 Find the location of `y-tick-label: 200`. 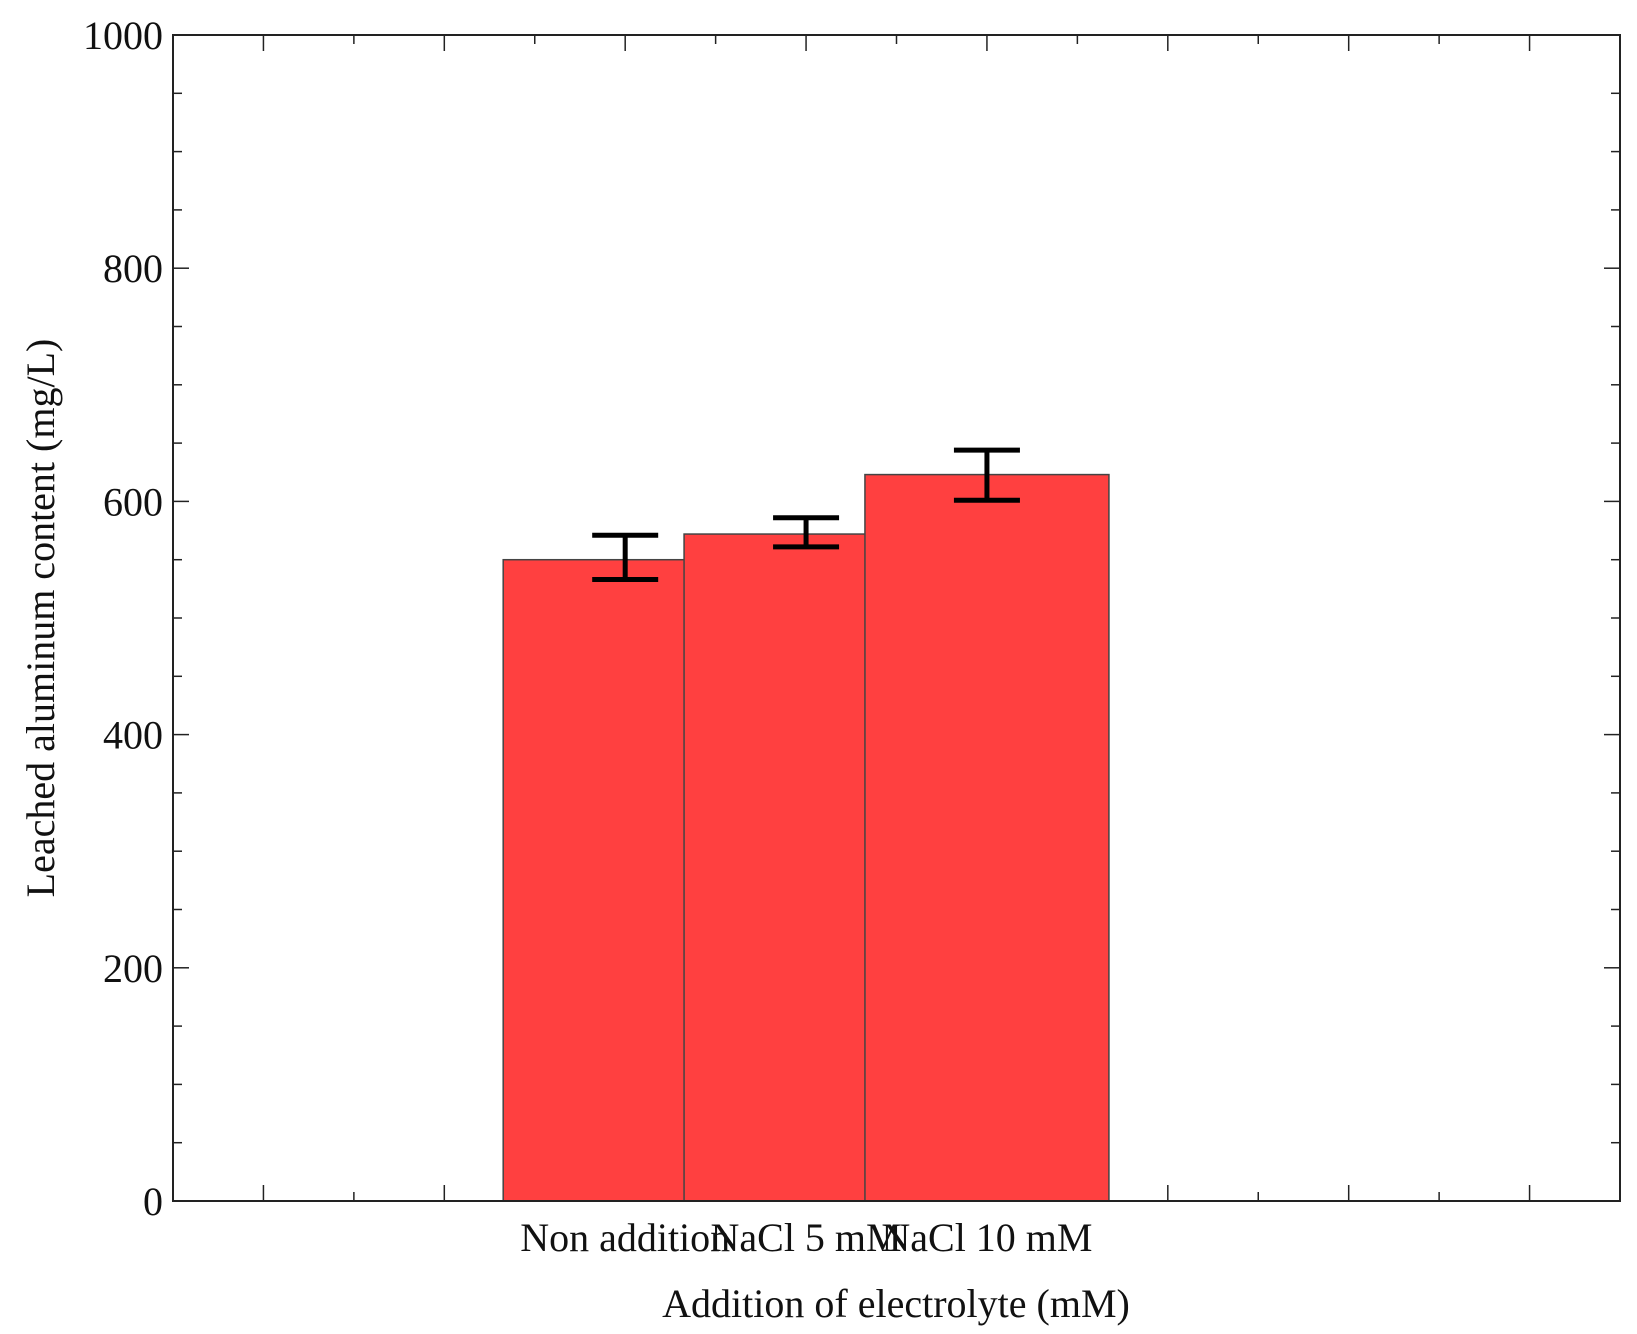

y-tick-label: 200 is located at coordinates (133, 968).